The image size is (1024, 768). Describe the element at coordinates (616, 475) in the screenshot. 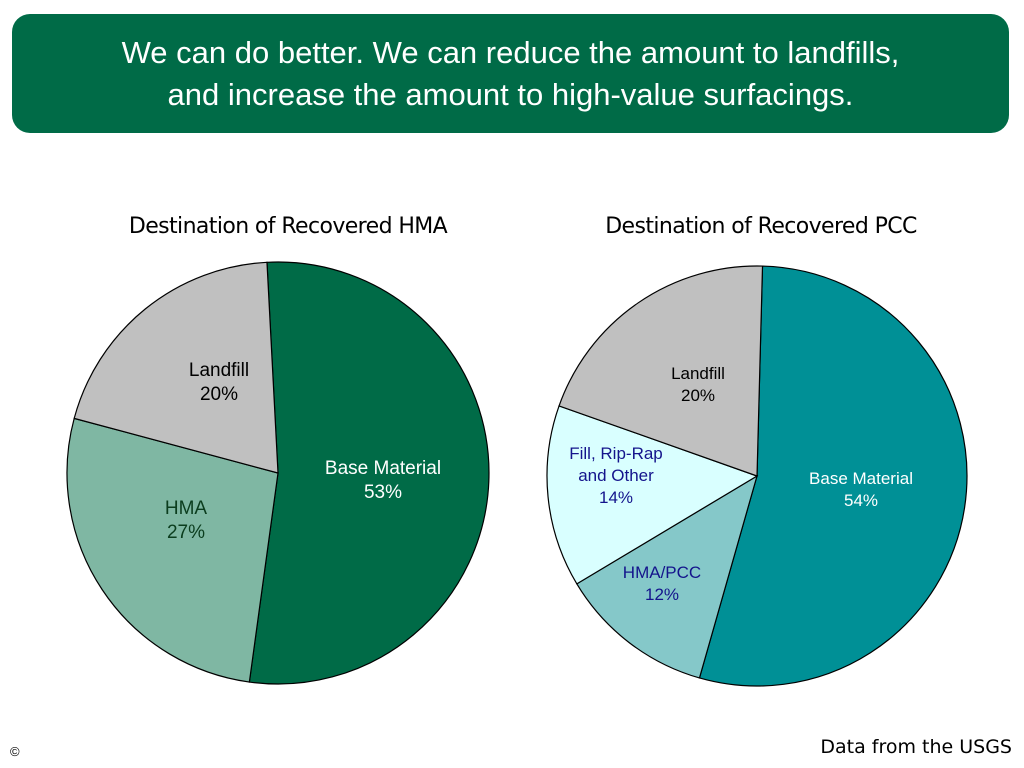

I see `slice-label-fill-rip-rap-and-other: Fill, Rip-Rap and Other 14%` at that location.